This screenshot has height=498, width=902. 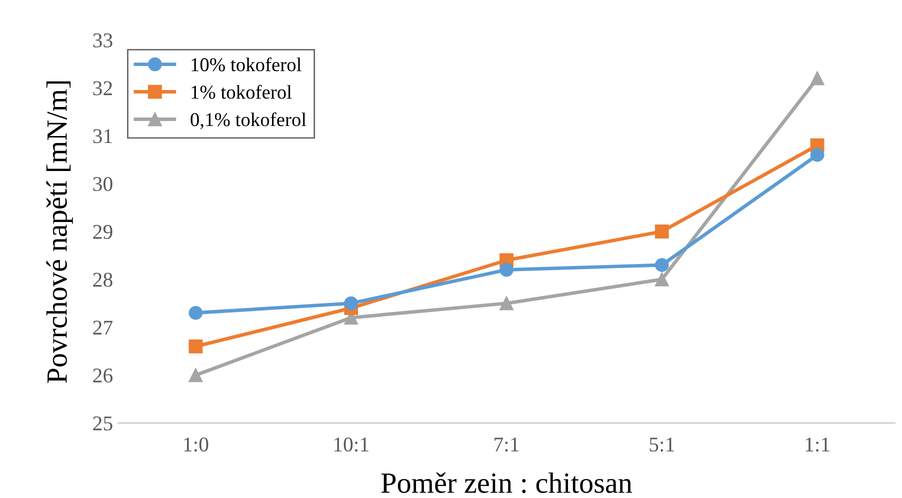 I want to click on y-tick-label: 26, so click(x=103, y=375).